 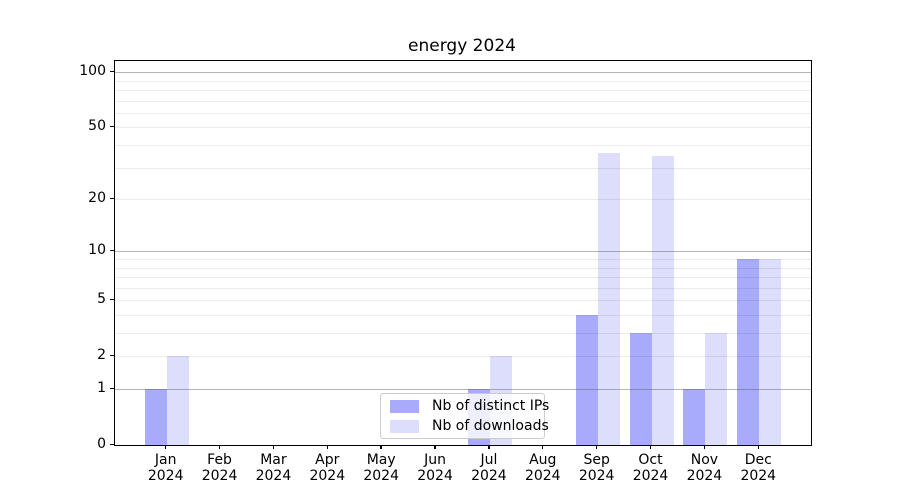 I want to click on x-tick-label: Mar 2024, so click(x=273, y=468).